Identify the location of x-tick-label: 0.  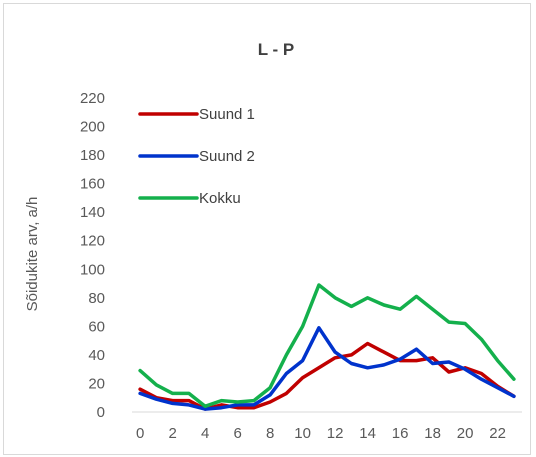
(140, 433).